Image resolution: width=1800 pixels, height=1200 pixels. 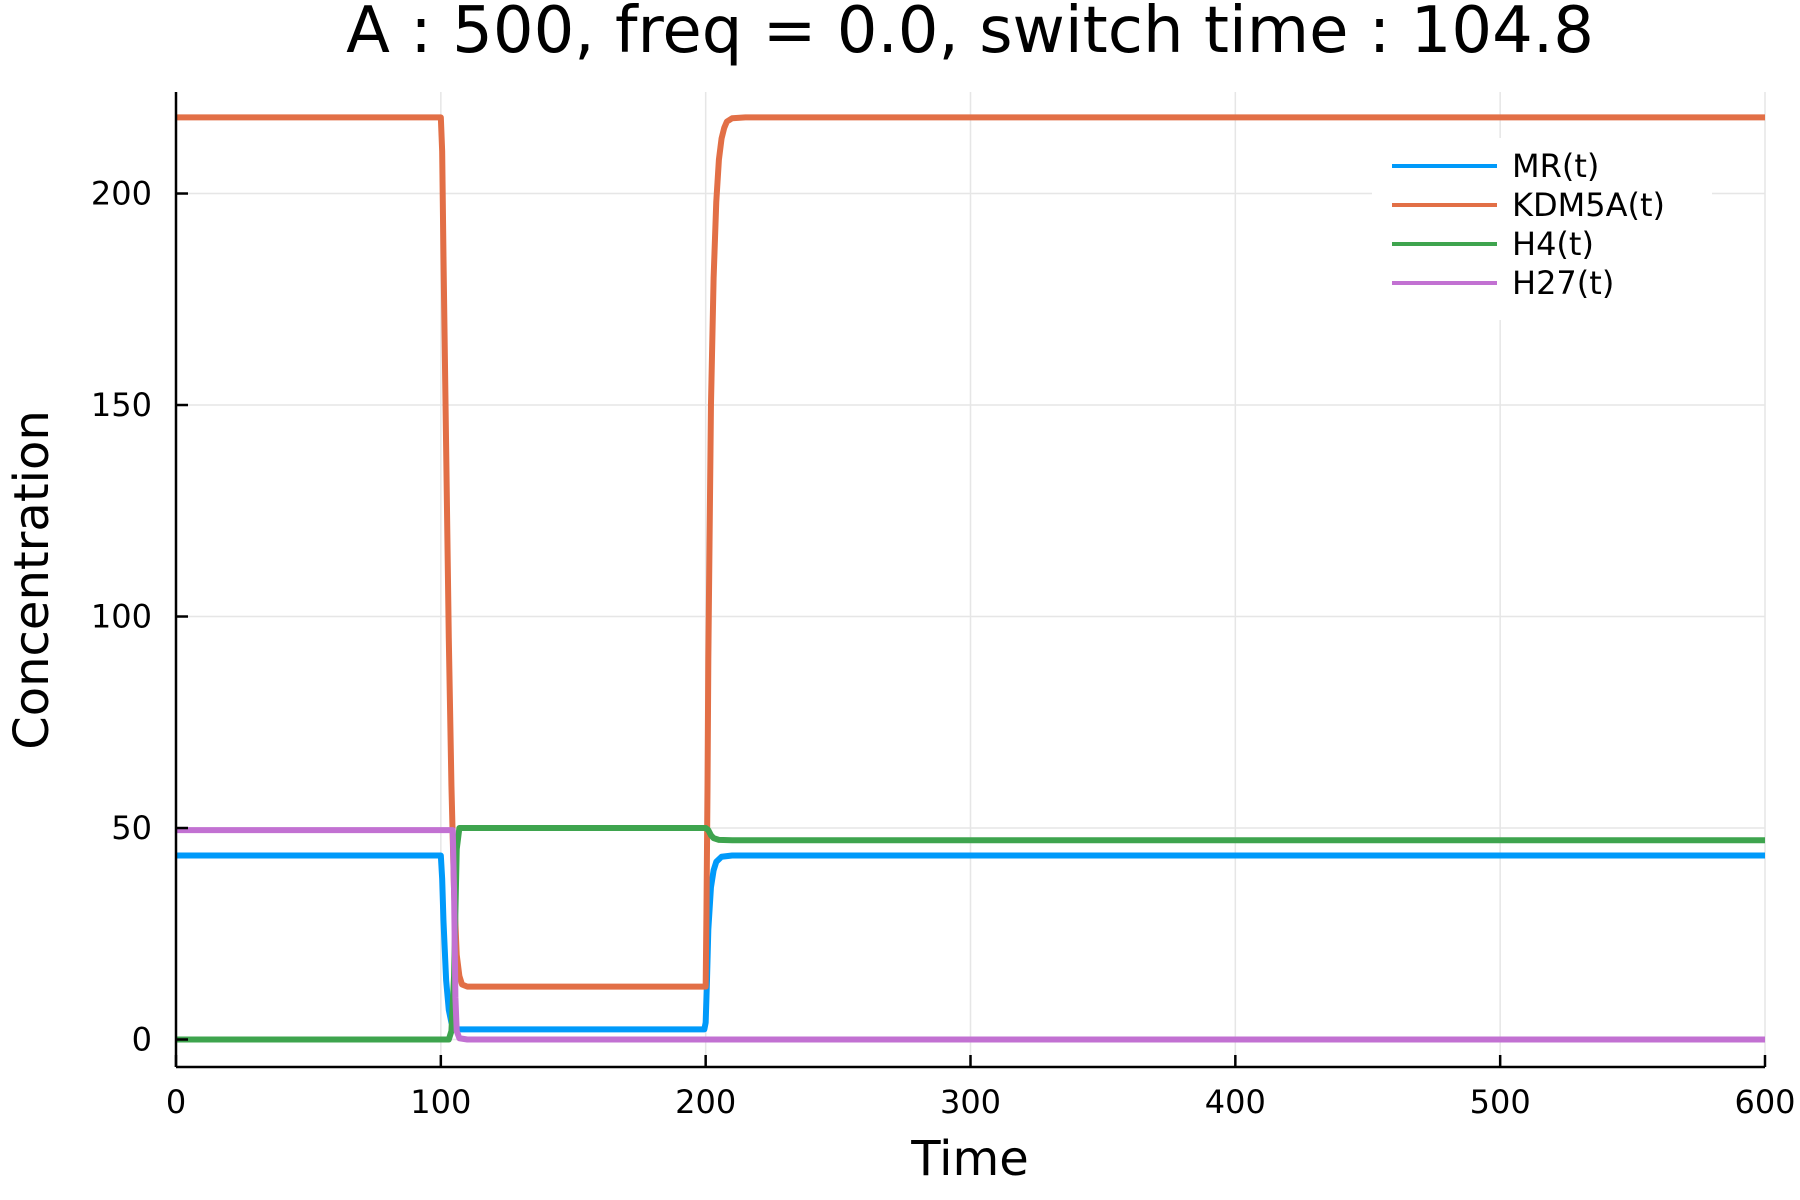 I want to click on legend-box, so click(x=1542, y=229).